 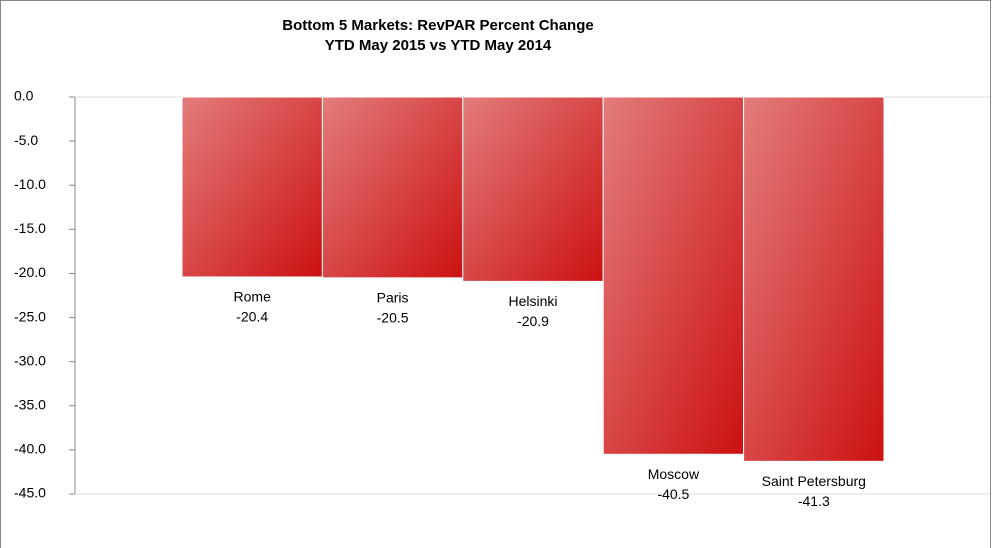 I want to click on y-tick-label: -20.0, so click(x=30, y=272).